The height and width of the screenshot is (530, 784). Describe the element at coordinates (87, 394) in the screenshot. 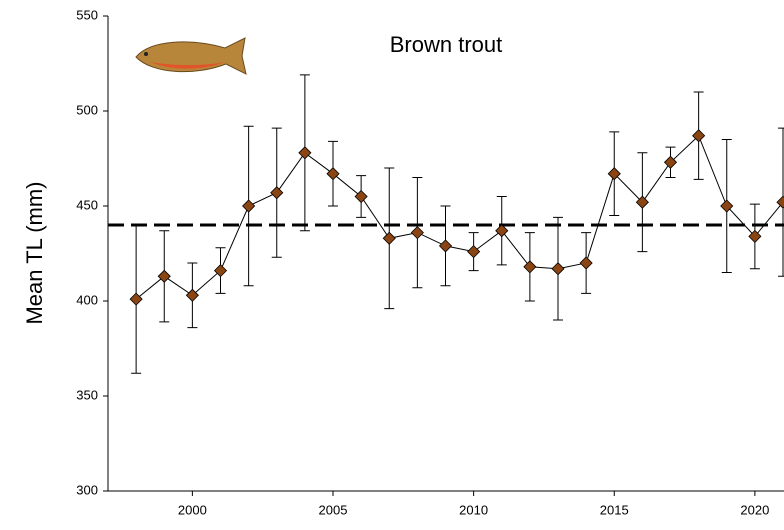

I see `y-tick-label: 350` at that location.